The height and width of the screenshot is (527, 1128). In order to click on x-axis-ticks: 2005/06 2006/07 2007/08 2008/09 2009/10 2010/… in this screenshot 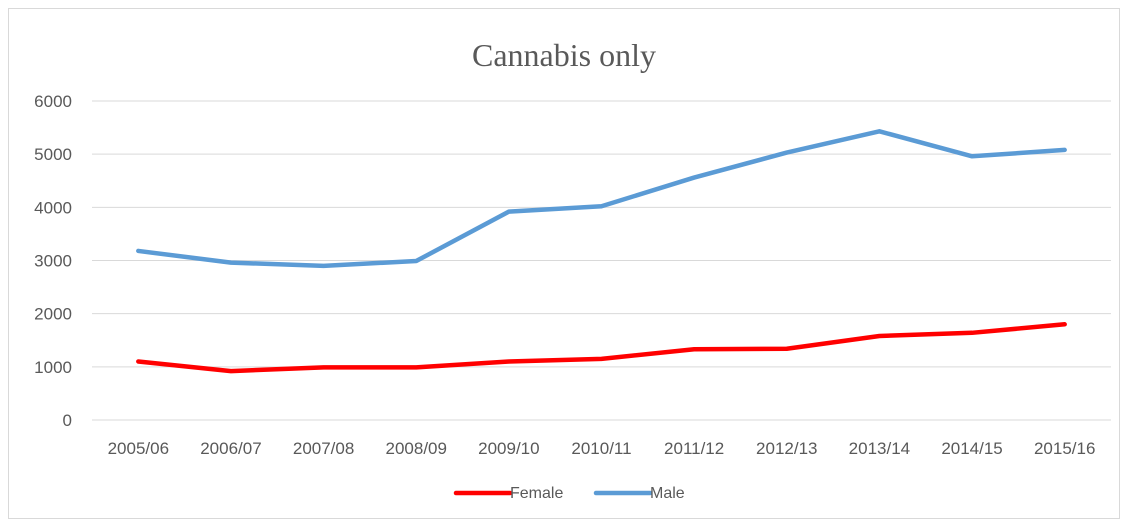, I will do `click(602, 448)`.